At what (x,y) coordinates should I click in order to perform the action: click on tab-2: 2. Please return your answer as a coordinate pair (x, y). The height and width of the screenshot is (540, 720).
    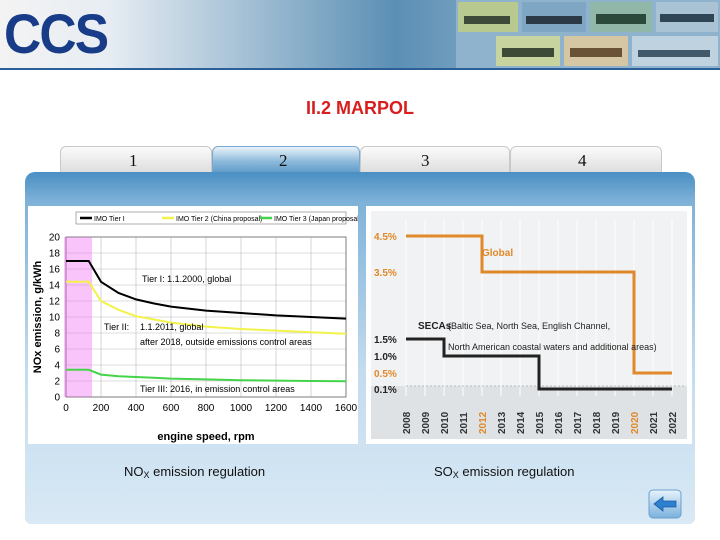
    Looking at the image, I should click on (286, 160).